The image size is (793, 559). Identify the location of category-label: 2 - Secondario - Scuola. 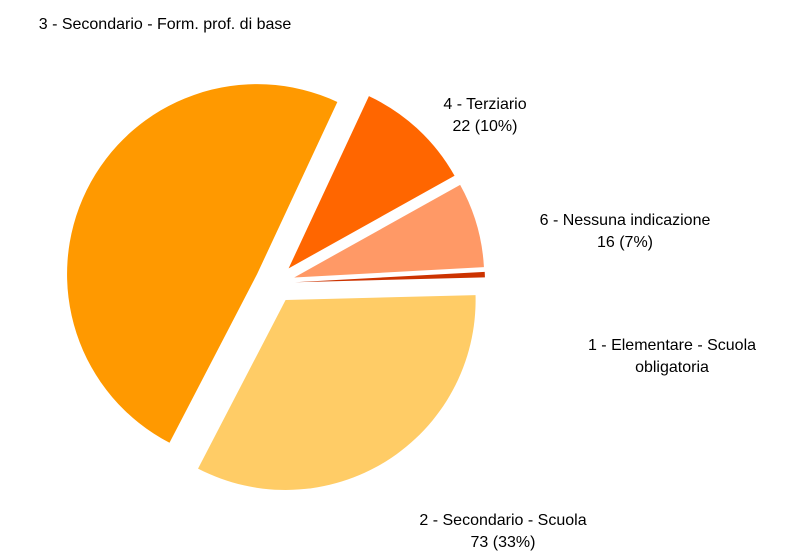
(503, 520).